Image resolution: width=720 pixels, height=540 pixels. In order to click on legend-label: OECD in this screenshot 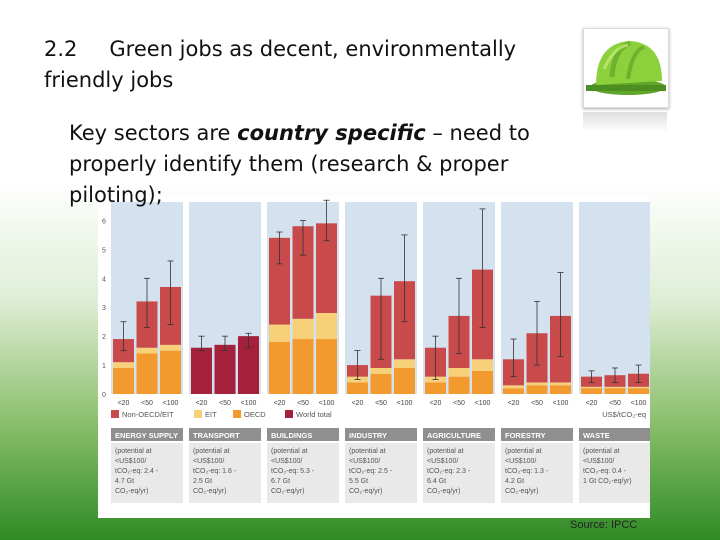, I will do `click(255, 414)`.